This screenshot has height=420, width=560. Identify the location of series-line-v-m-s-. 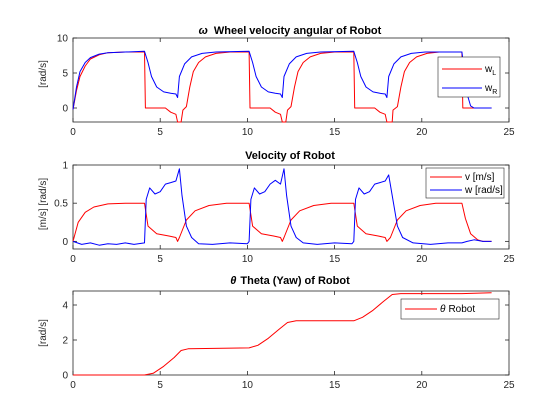
(282, 222).